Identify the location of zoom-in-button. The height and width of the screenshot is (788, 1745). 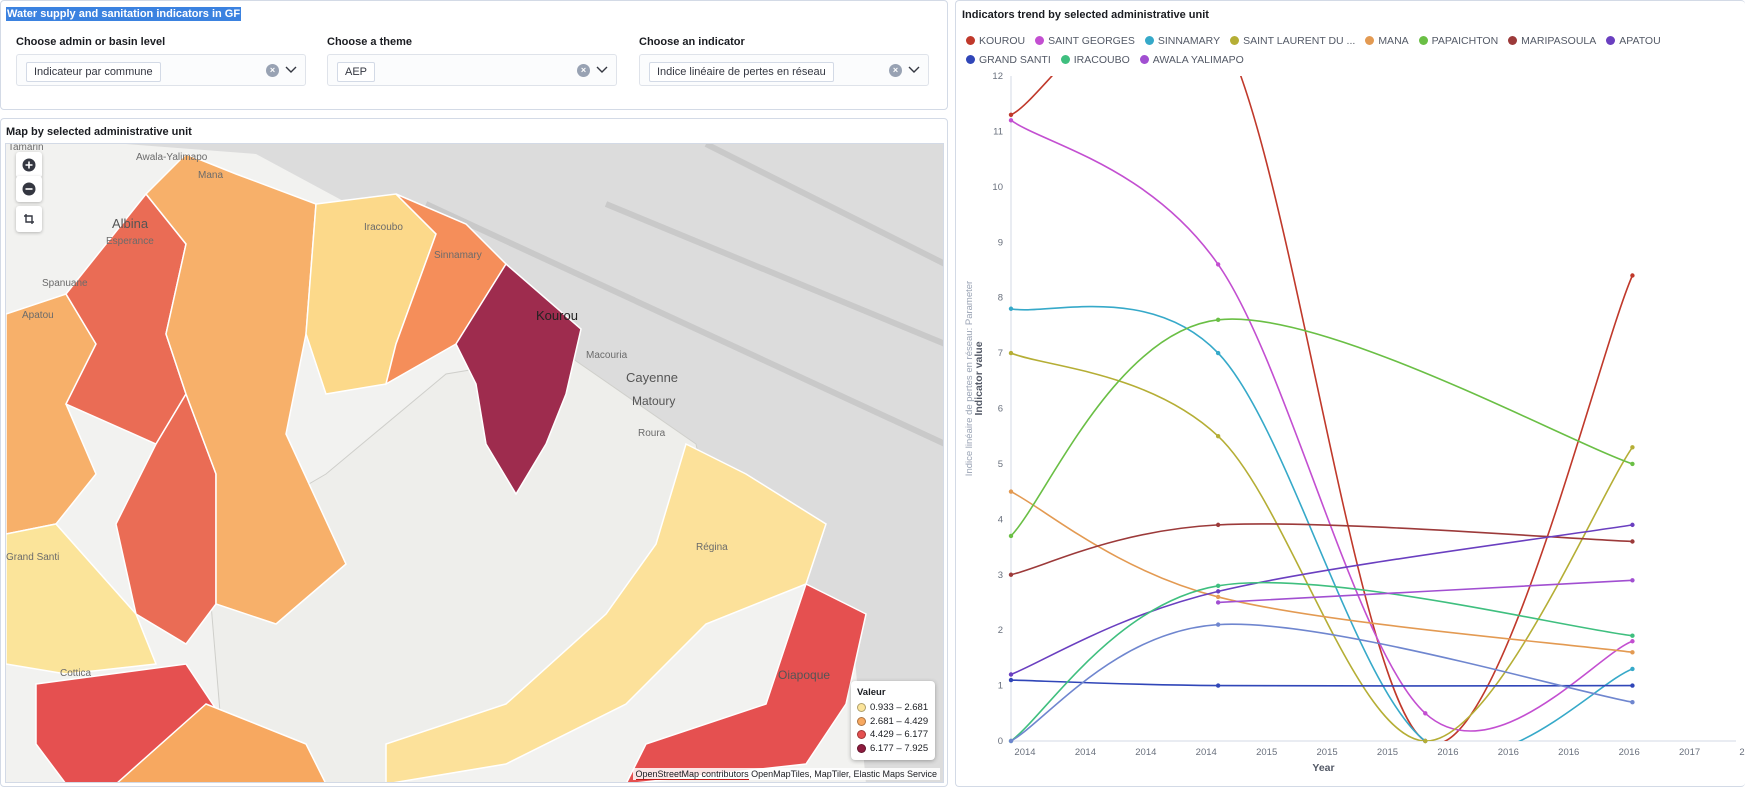
(29, 165).